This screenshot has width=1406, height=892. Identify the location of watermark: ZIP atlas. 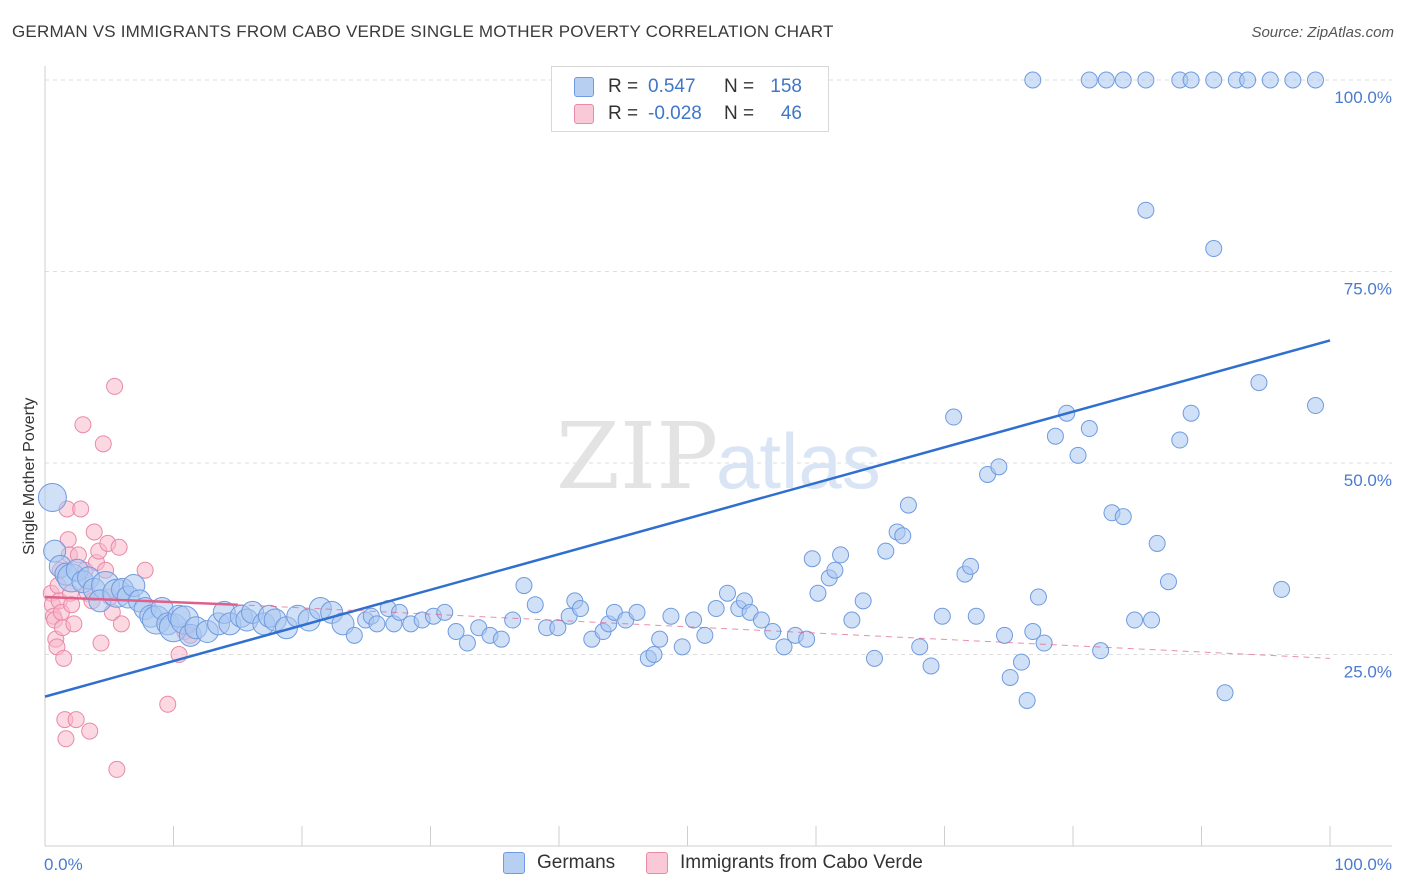
(718, 456).